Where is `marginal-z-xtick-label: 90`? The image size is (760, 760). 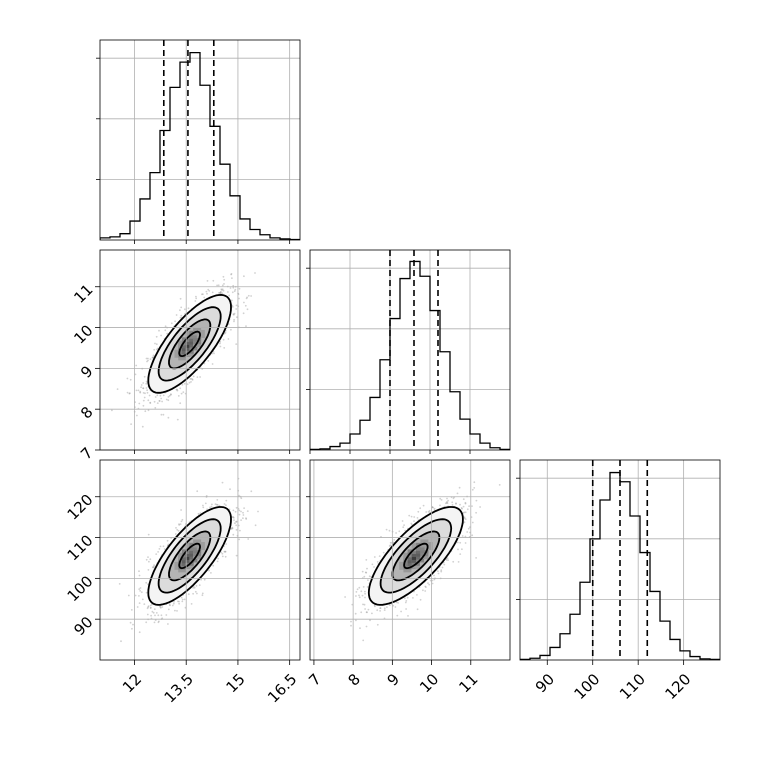 marginal-z-xtick-label: 90 is located at coordinates (545, 683).